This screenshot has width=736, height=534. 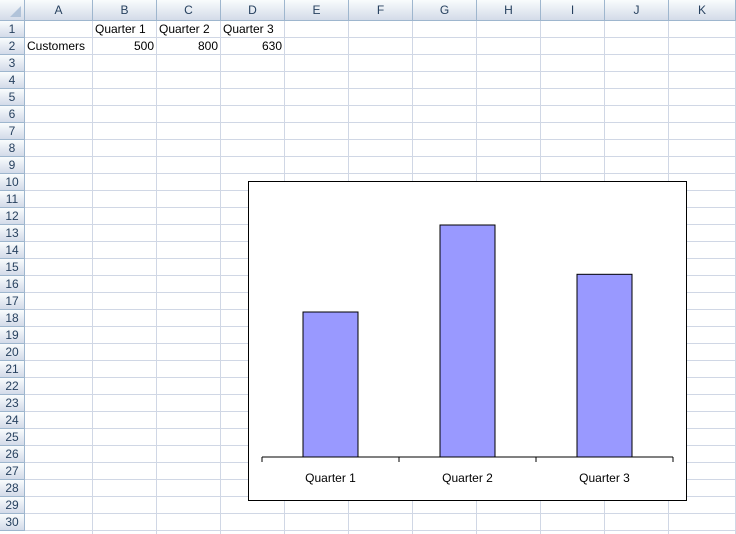 I want to click on row-header-20: 20, so click(x=12, y=352).